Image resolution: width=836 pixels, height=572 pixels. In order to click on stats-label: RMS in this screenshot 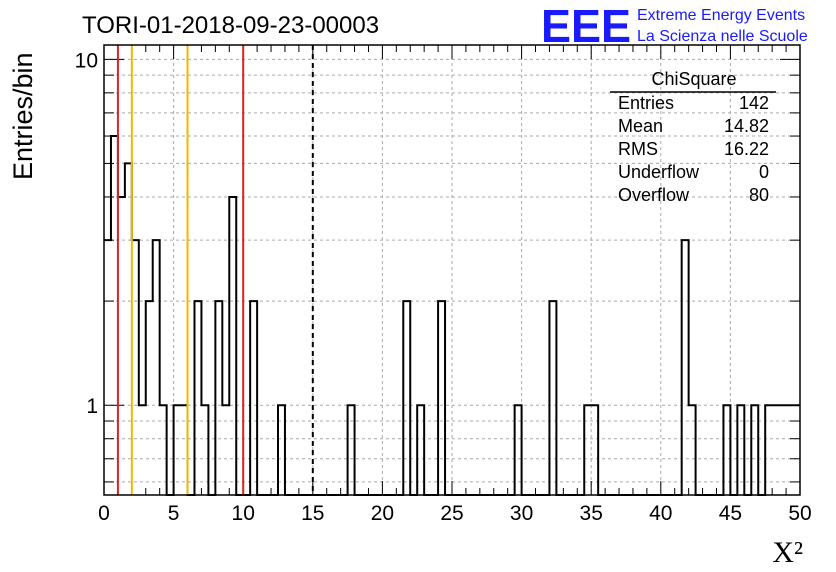, I will do `click(638, 149)`.